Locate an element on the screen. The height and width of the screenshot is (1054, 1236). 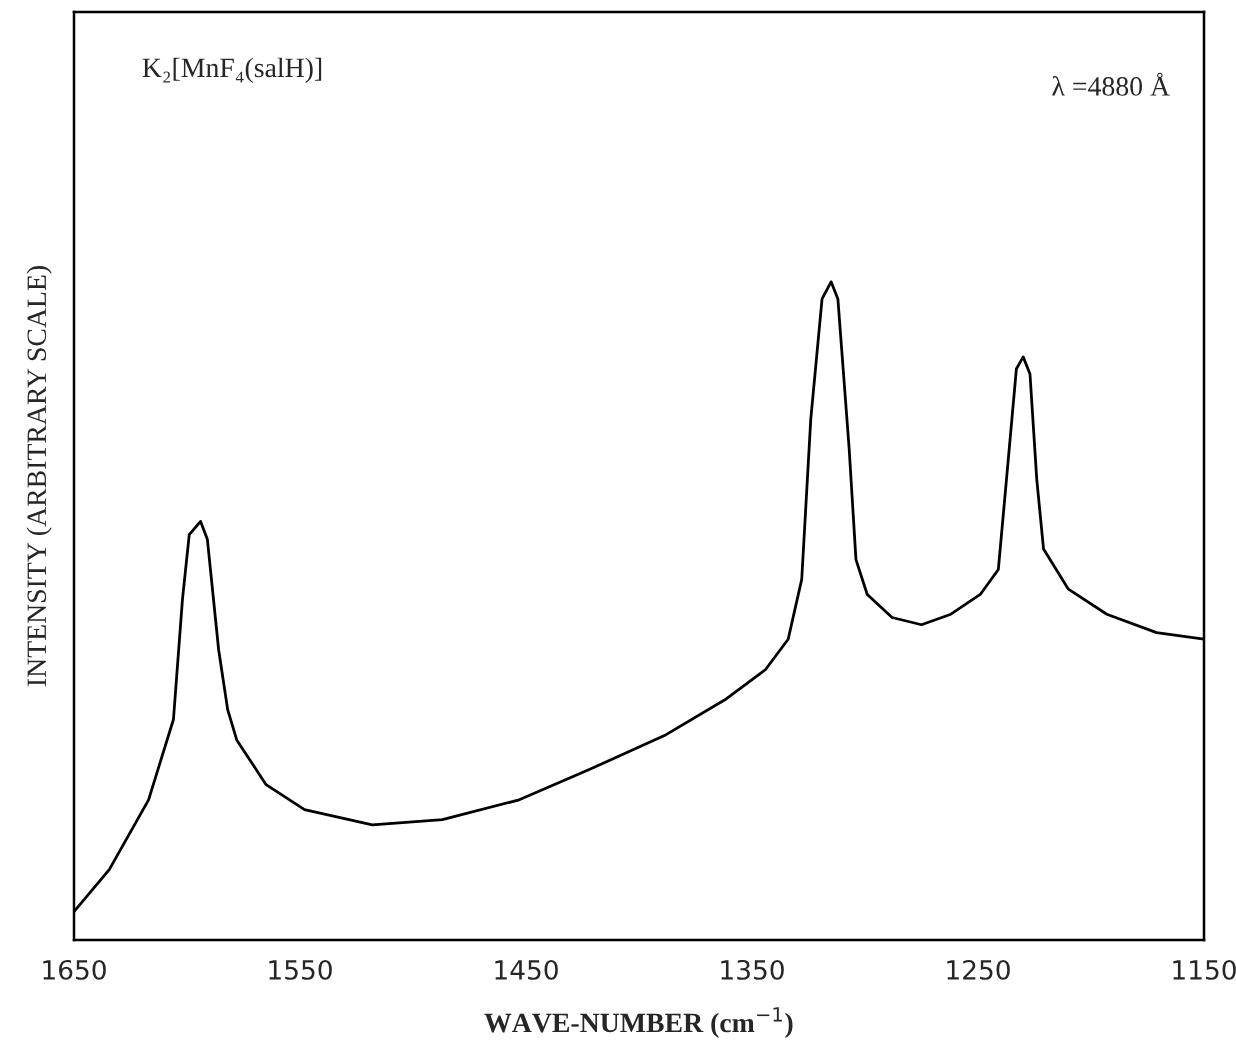
text: K₂[MnF₄(salH)] is located at coordinates (232, 70).